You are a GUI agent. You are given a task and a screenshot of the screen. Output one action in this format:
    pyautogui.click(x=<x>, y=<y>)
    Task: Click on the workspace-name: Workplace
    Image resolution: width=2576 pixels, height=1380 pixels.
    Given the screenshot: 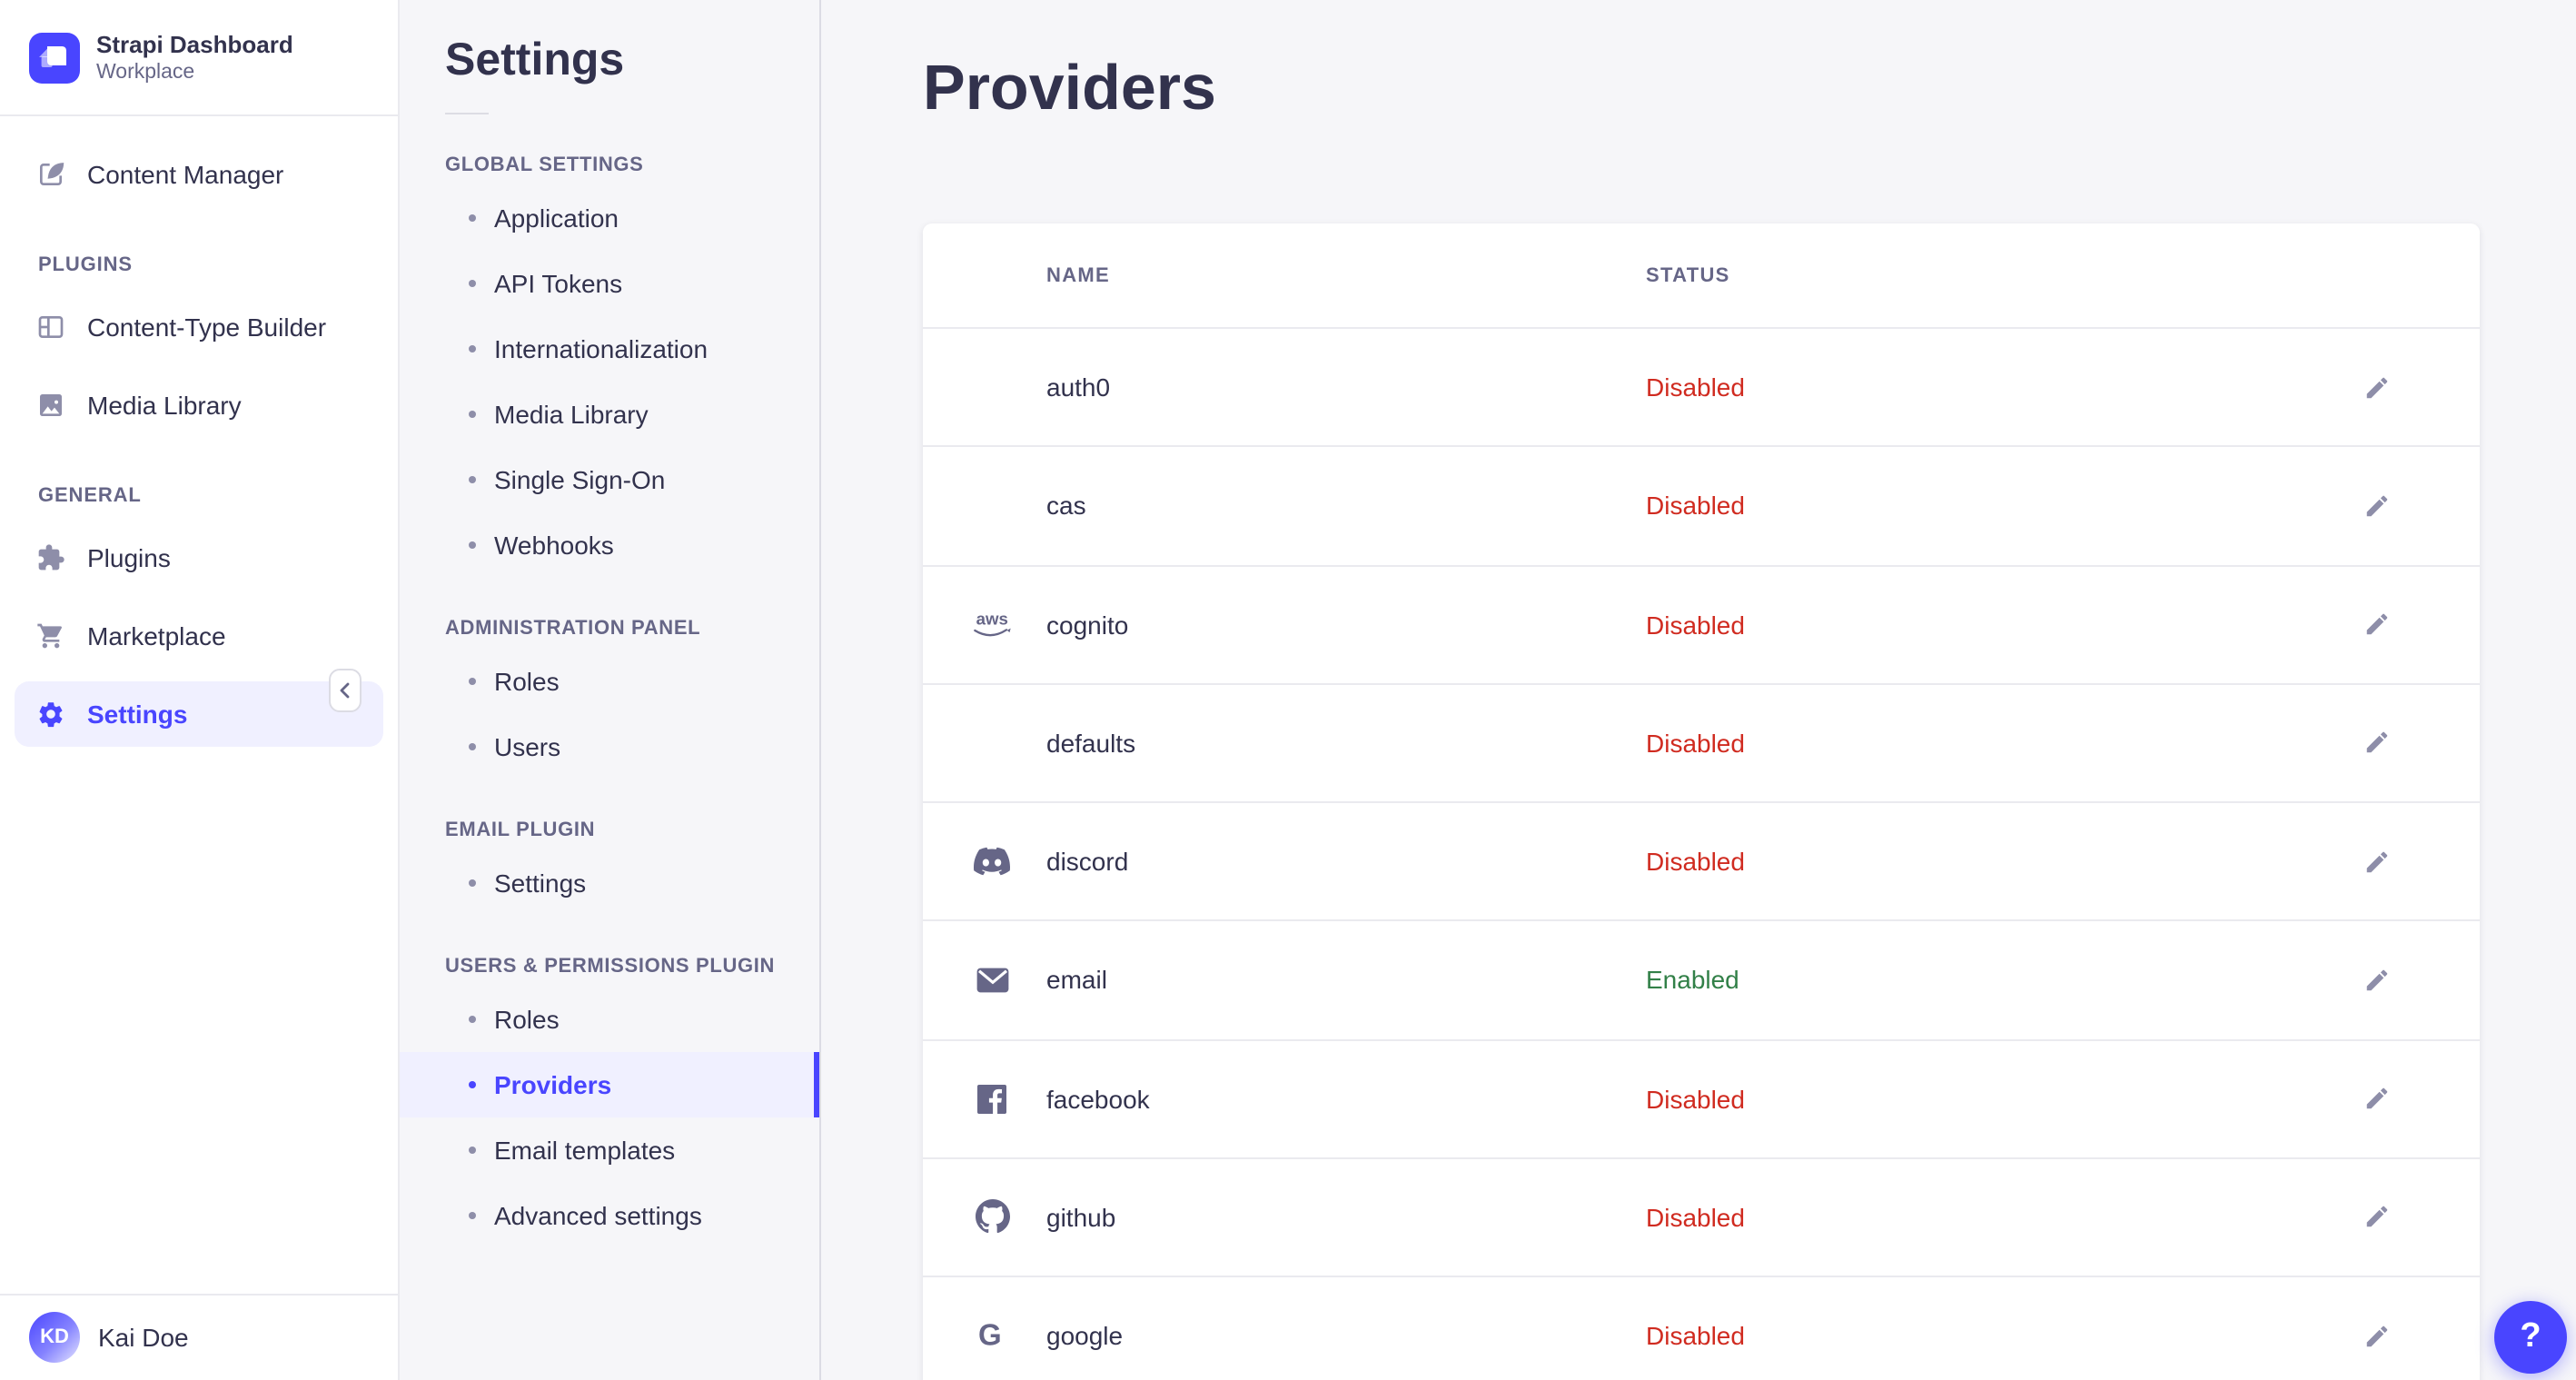 What is the action you would take?
    pyautogui.click(x=145, y=72)
    